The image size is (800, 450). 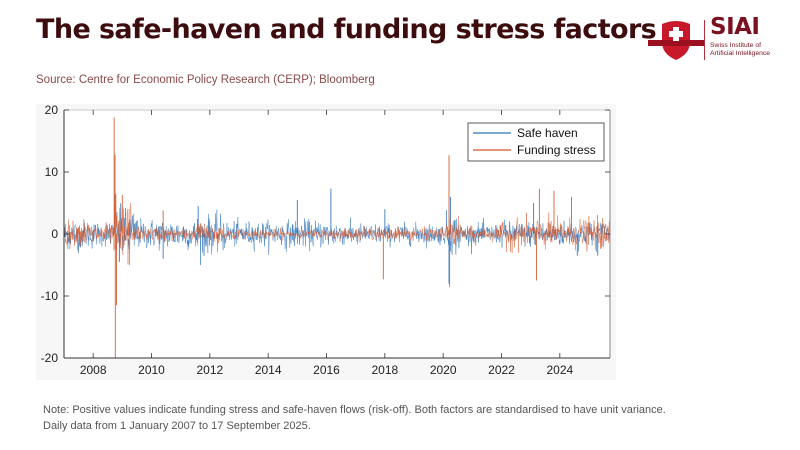 What do you see at coordinates (559, 370) in the screenshot?
I see `x-tick-label: 2024` at bounding box center [559, 370].